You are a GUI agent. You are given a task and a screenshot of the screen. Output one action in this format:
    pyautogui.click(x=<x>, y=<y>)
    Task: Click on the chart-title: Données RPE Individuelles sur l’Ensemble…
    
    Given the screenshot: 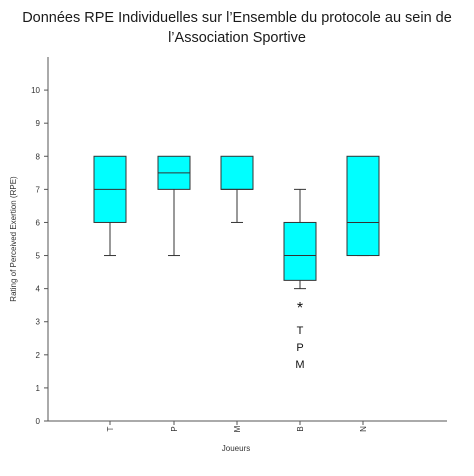 What is the action you would take?
    pyautogui.click(x=237, y=28)
    